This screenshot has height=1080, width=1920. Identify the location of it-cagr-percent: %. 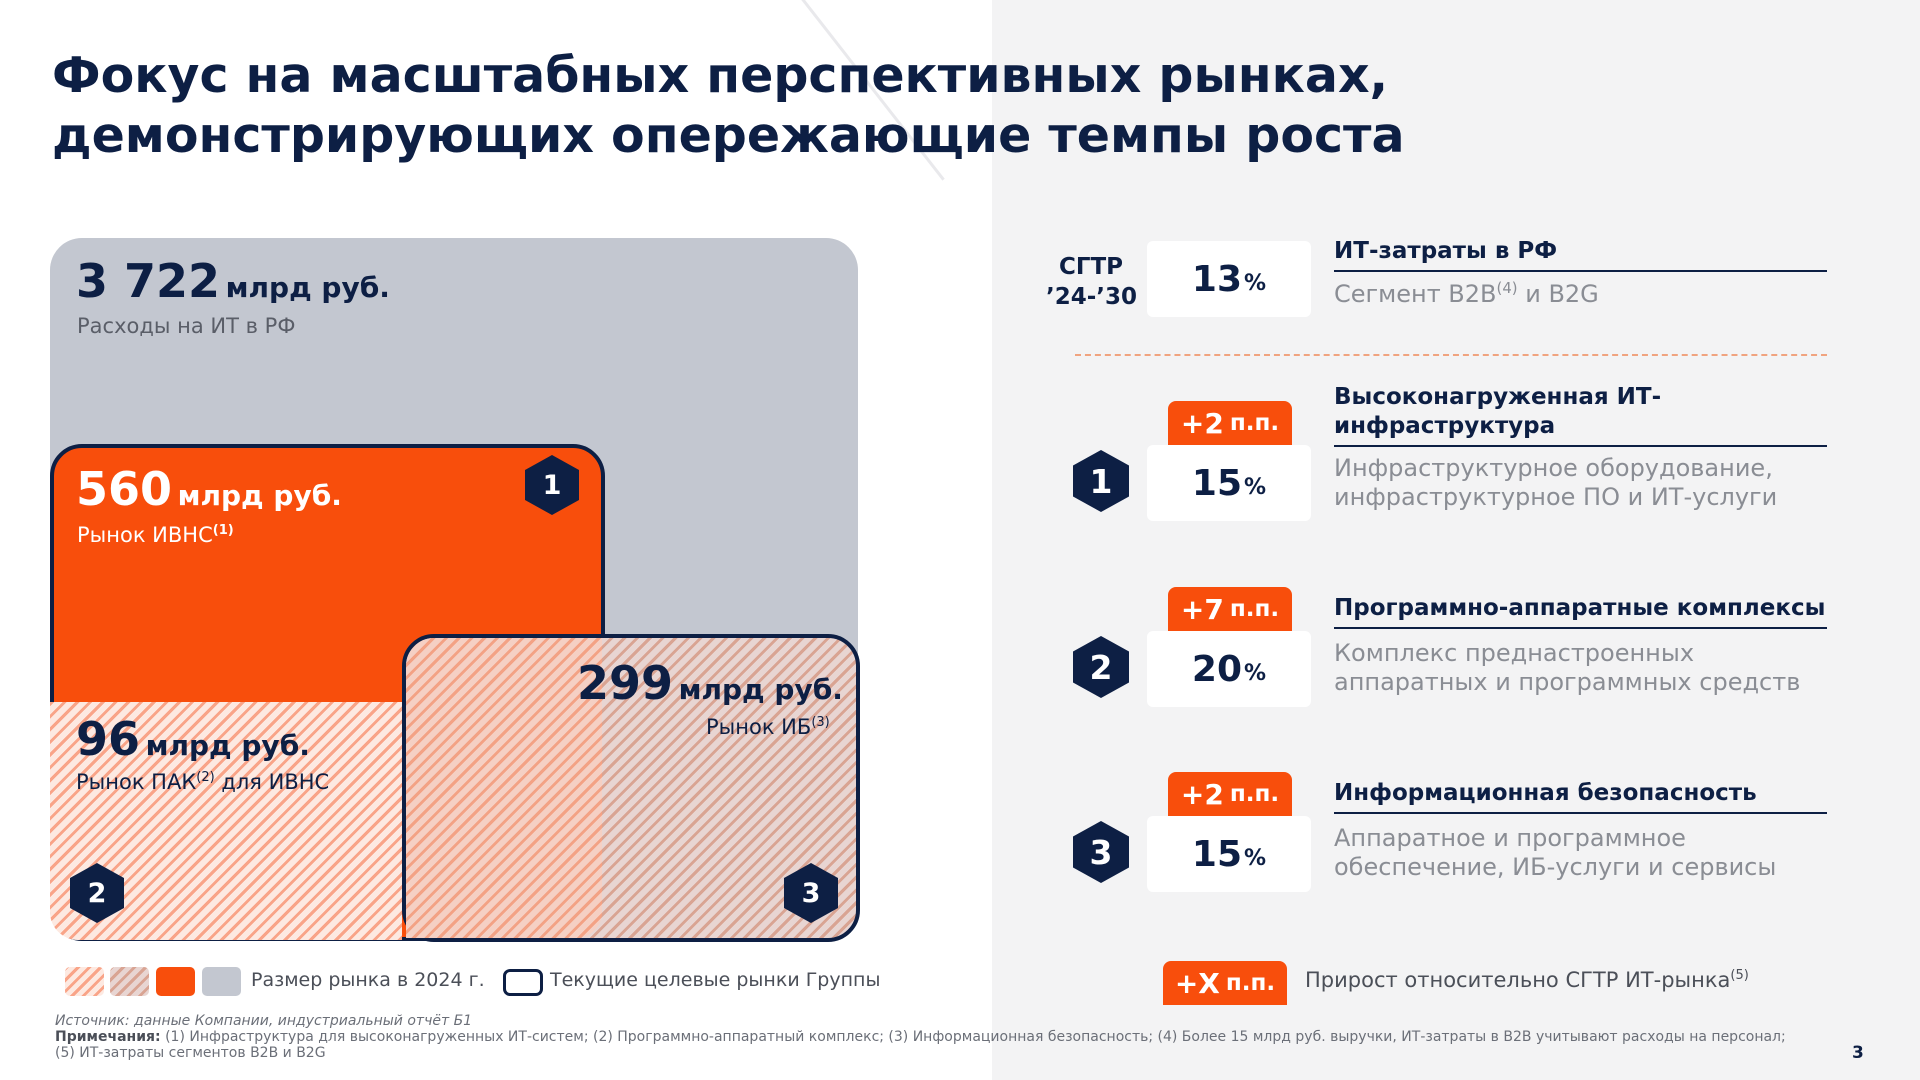
(1255, 283).